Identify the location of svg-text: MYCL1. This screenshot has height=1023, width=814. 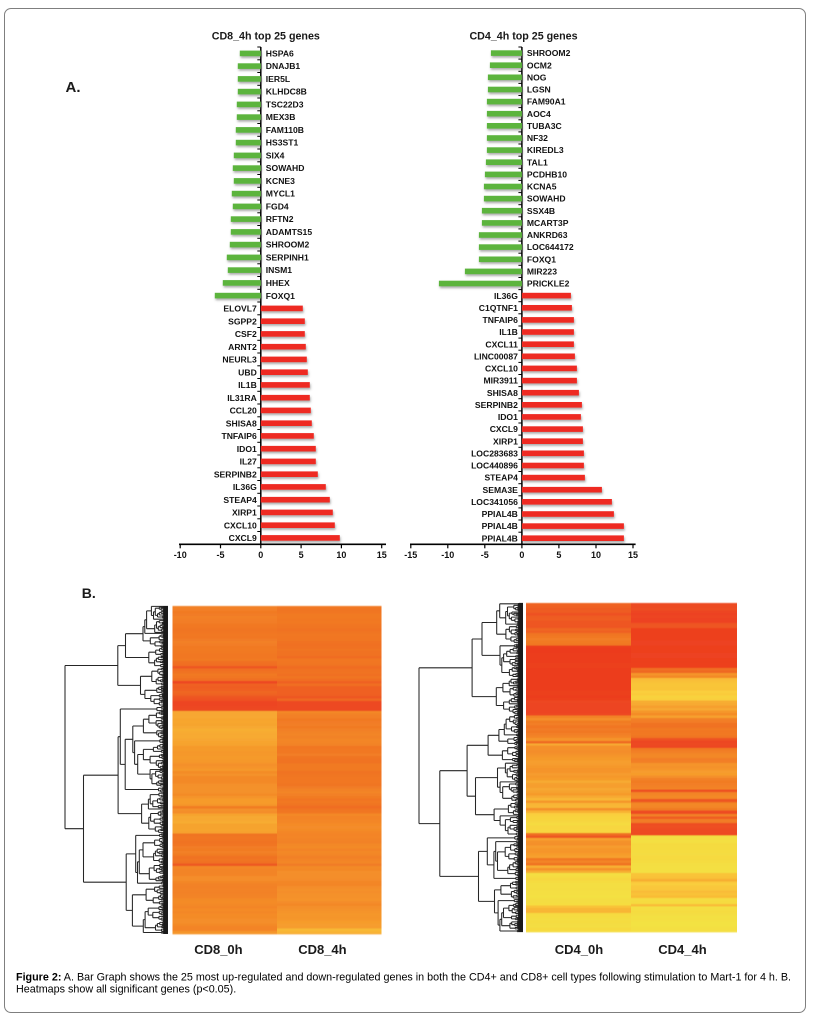
(280, 194).